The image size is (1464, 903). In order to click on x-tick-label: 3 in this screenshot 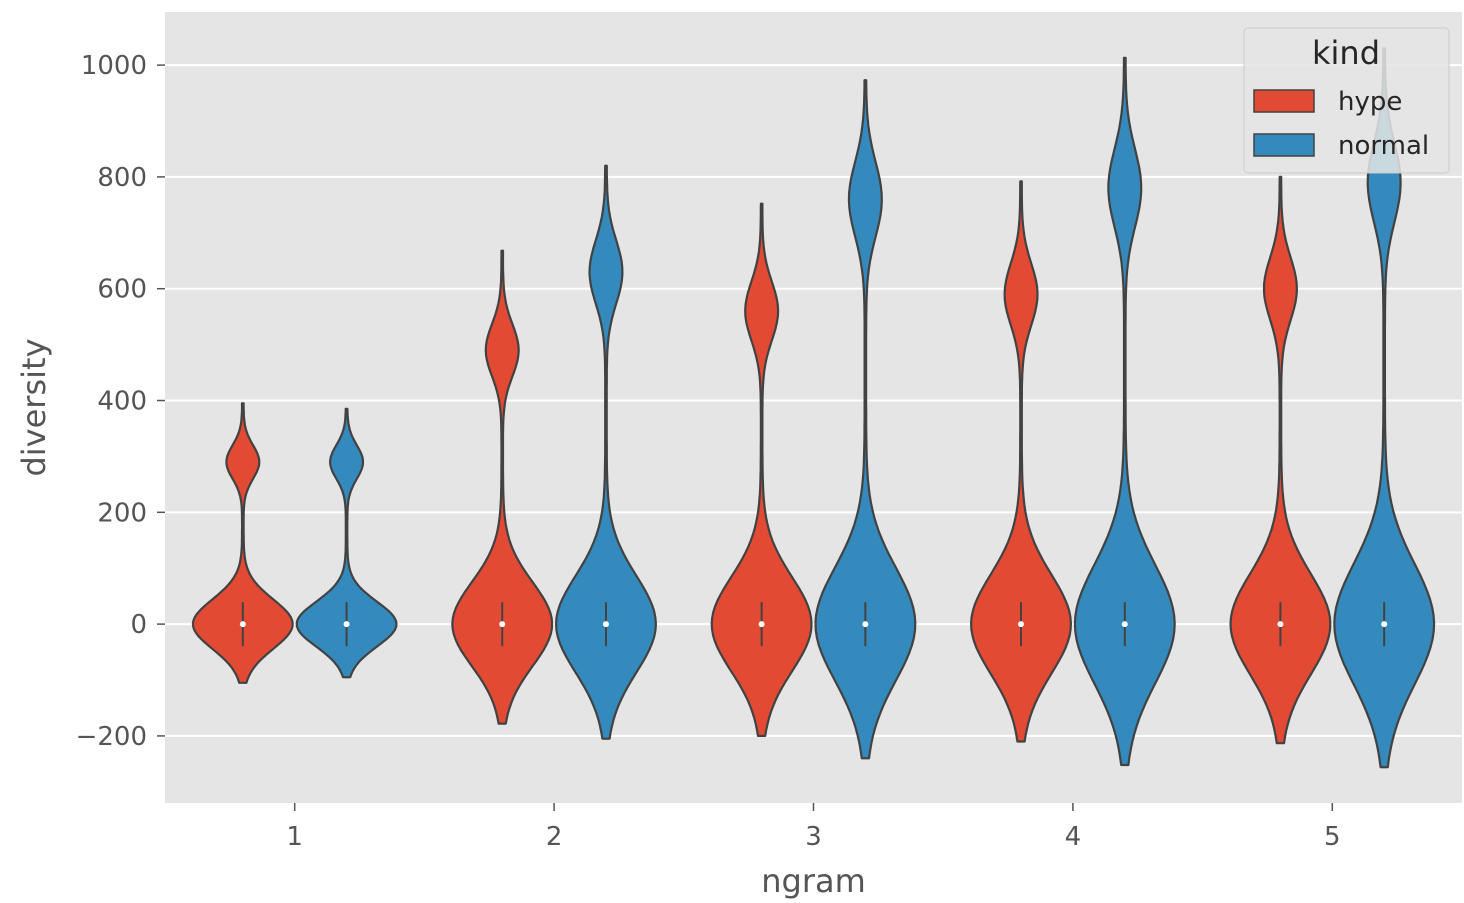, I will do `click(813, 837)`.